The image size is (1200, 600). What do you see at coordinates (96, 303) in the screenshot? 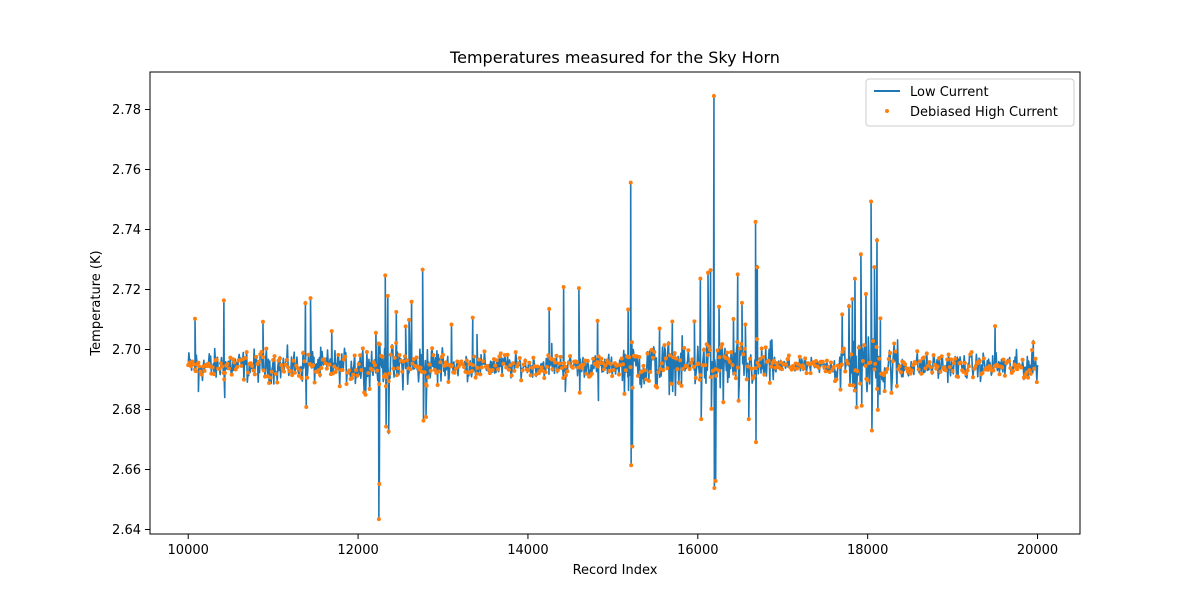
I see `y-axis-label: Temperature (K)` at bounding box center [96, 303].